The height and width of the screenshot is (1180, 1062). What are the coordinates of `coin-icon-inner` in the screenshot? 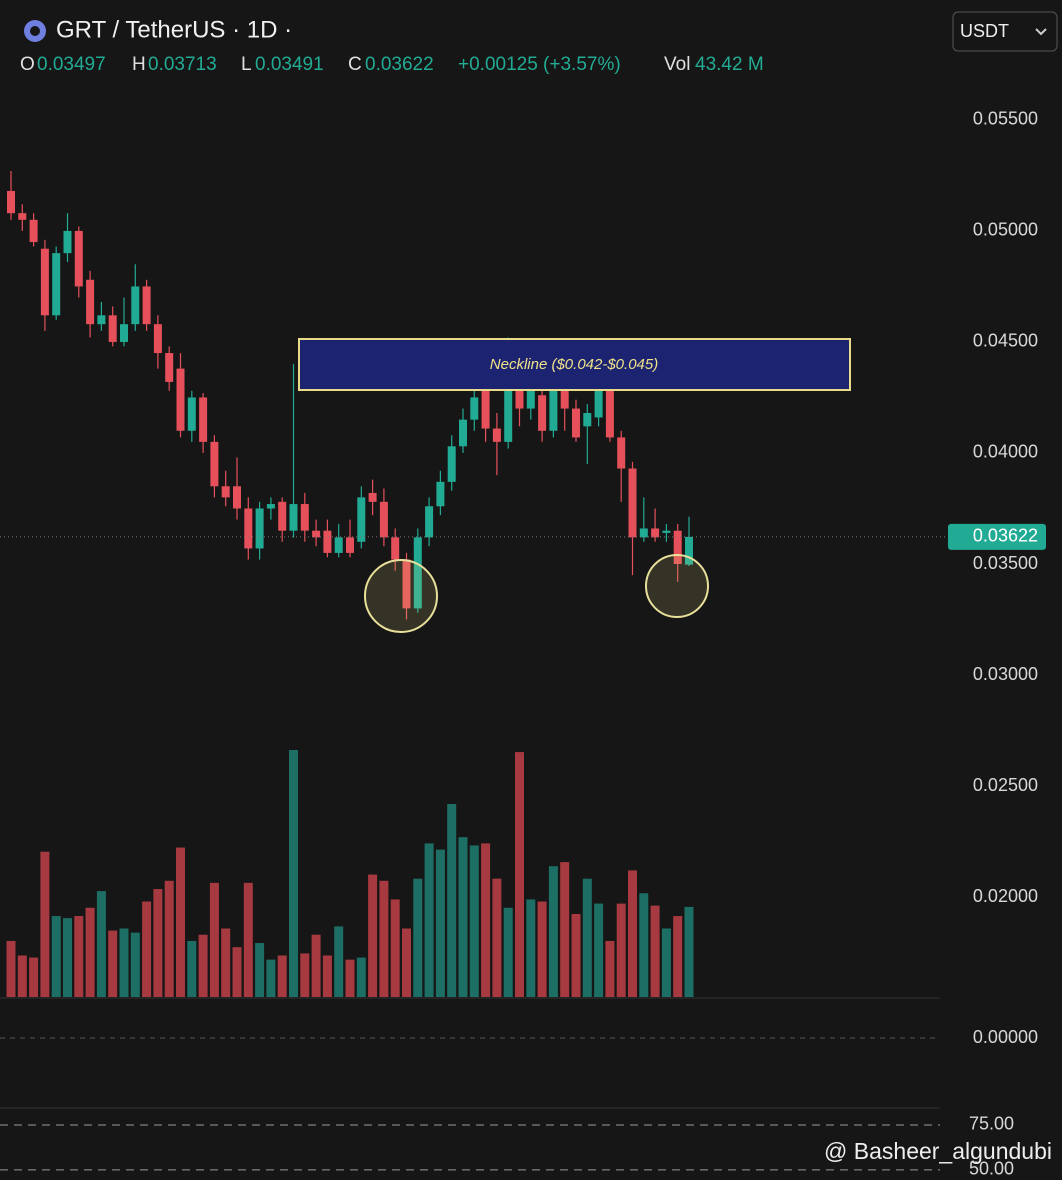 It's located at (35, 31).